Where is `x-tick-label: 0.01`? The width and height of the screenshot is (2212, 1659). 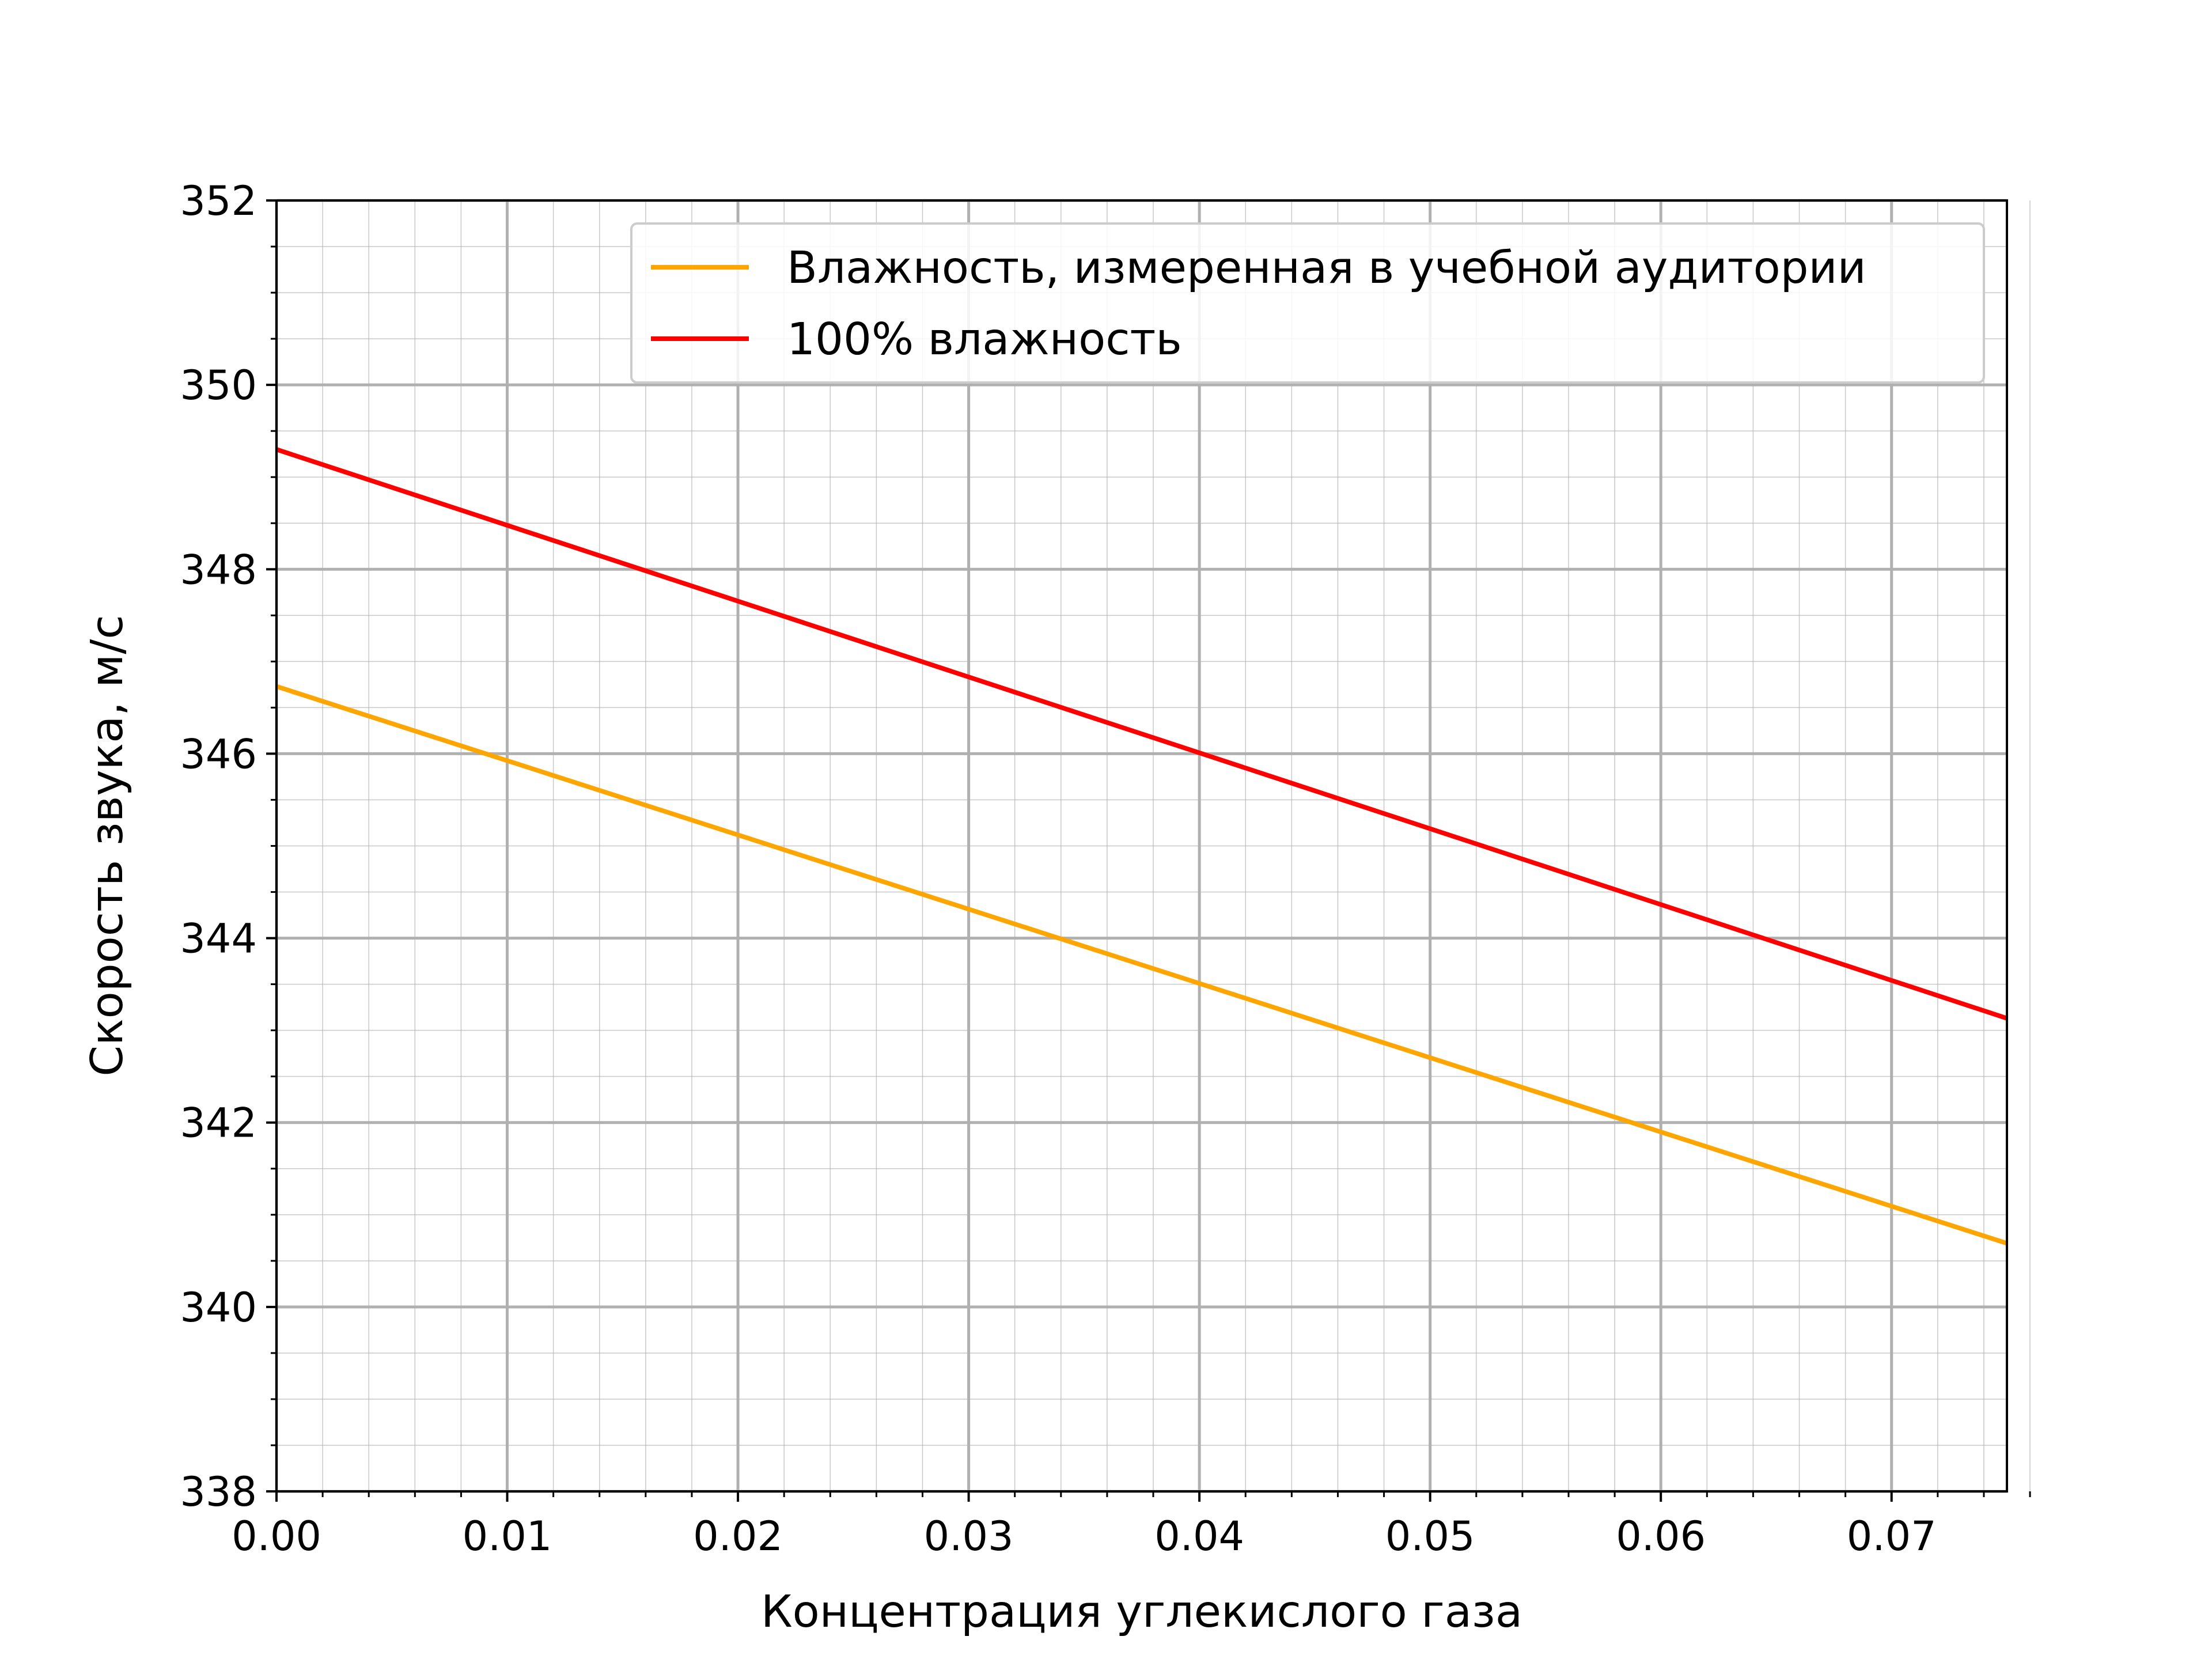 x-tick-label: 0.01 is located at coordinates (507, 1536).